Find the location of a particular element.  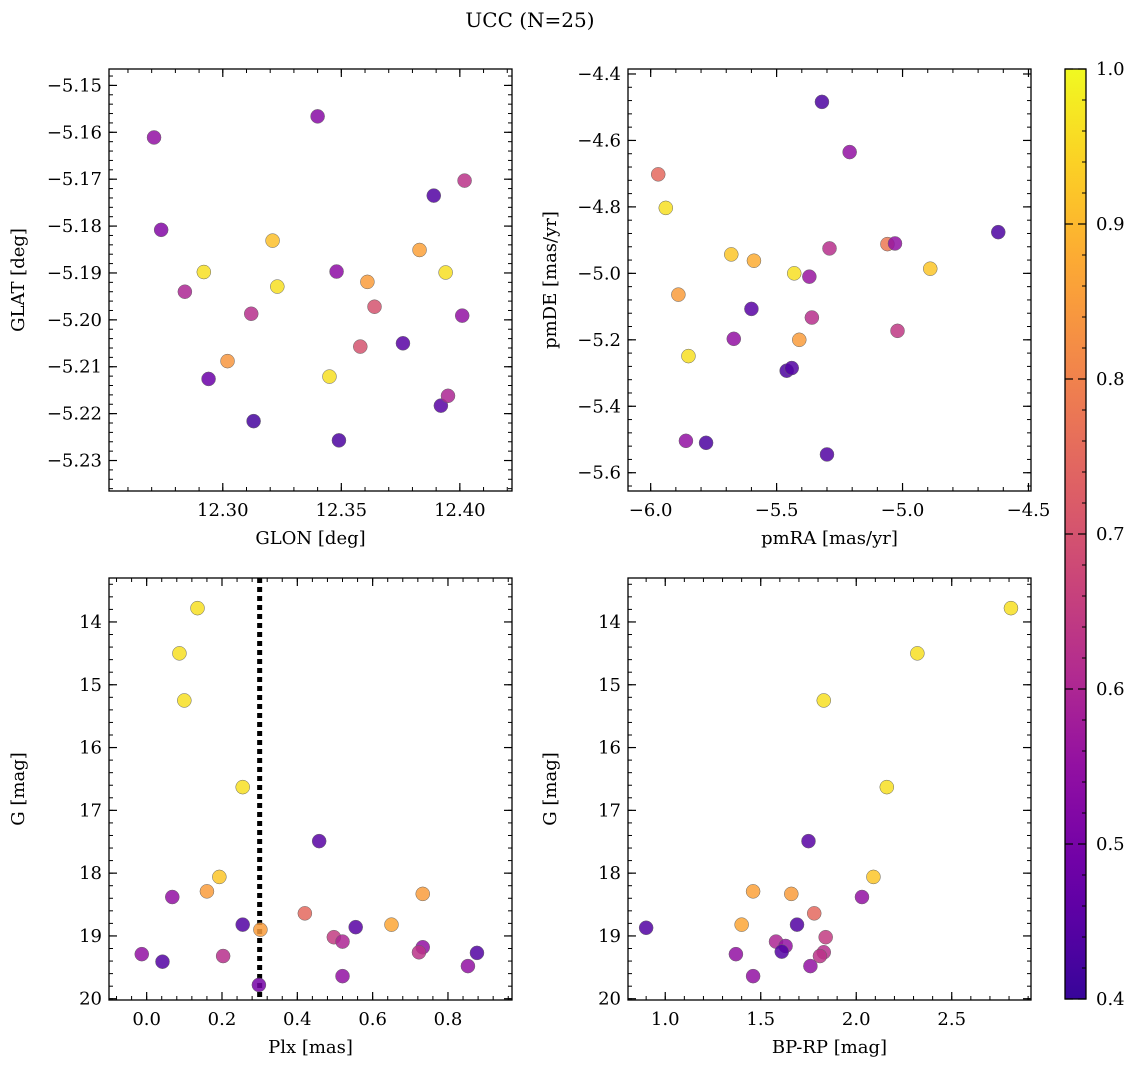

colorbar-tick-label: 0.5 is located at coordinates (1110, 844).